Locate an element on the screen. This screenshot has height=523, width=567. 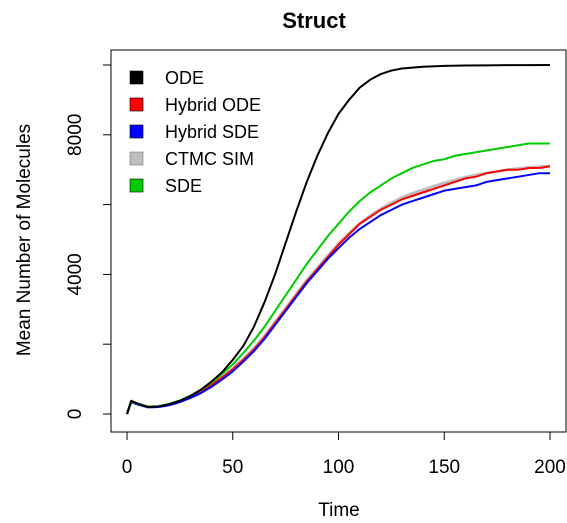
legend: ODE Hybrid ODE Hybrid SDE CTMC SIM SDE is located at coordinates (195, 132).